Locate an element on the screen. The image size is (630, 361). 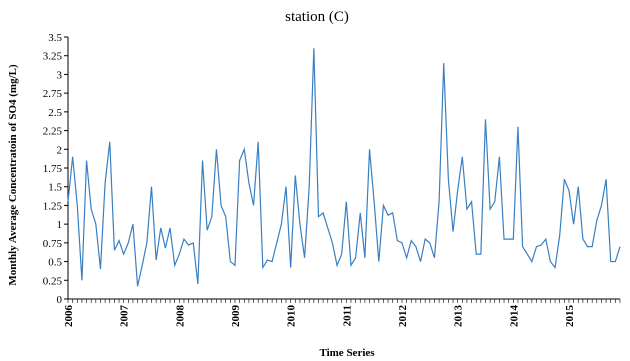
x-year-label: 2006 is located at coordinates (69, 316).